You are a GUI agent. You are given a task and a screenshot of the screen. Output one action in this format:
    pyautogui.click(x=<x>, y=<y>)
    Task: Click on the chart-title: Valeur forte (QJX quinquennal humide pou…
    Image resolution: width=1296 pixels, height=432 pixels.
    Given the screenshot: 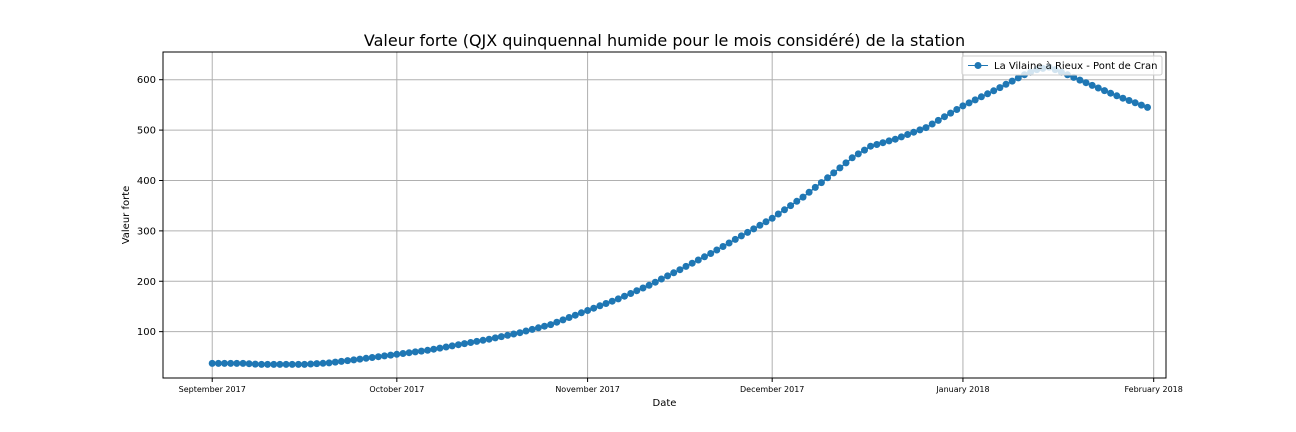 What is the action you would take?
    pyautogui.click(x=664, y=40)
    